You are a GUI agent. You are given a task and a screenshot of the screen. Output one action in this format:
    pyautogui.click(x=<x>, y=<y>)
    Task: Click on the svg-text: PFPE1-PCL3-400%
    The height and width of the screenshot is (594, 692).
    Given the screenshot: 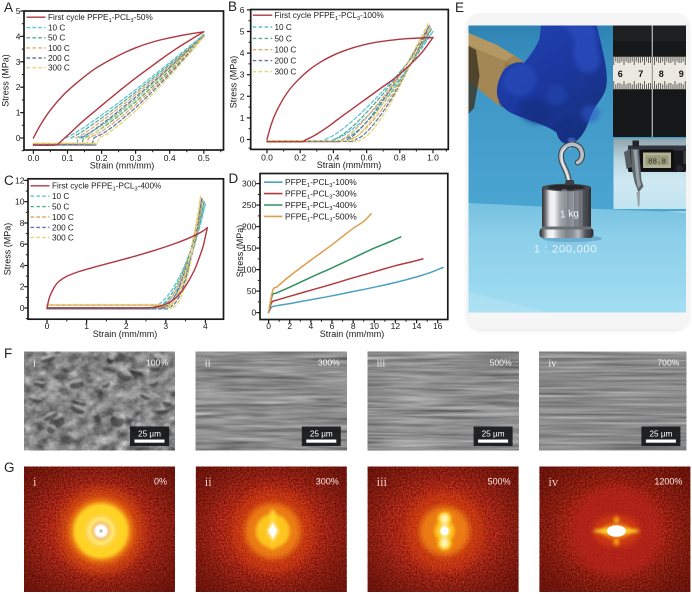 What is the action you would take?
    pyautogui.click(x=321, y=206)
    